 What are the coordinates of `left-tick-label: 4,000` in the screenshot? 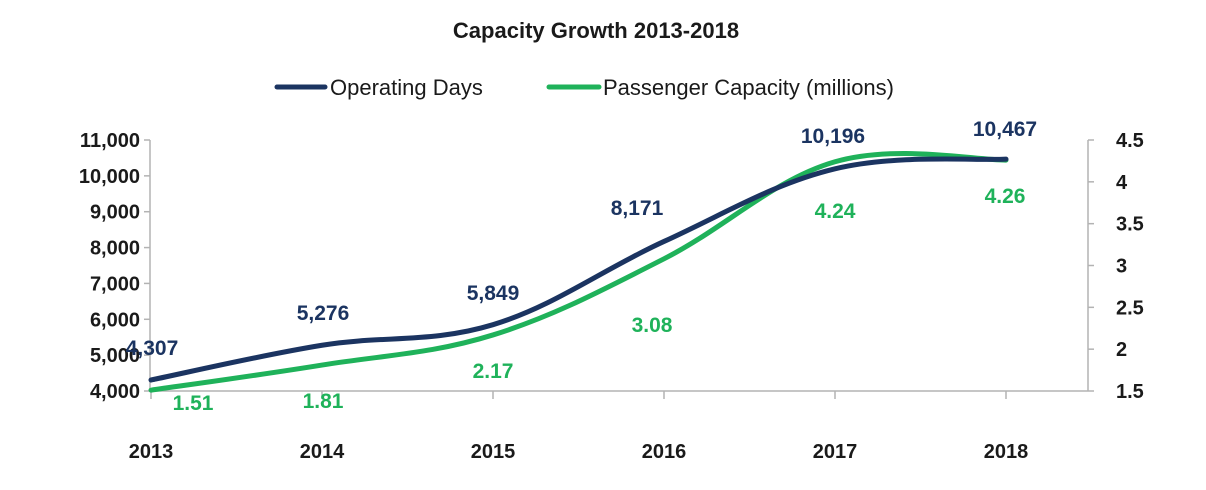 It's located at (115, 392).